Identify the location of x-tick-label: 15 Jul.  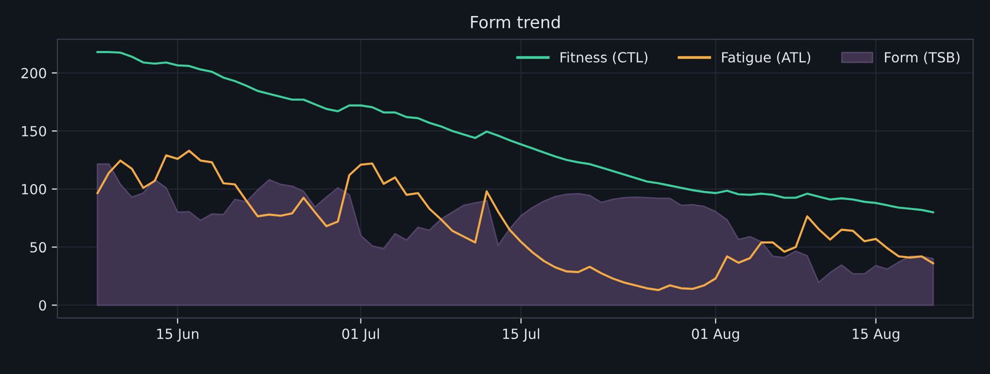
(521, 335).